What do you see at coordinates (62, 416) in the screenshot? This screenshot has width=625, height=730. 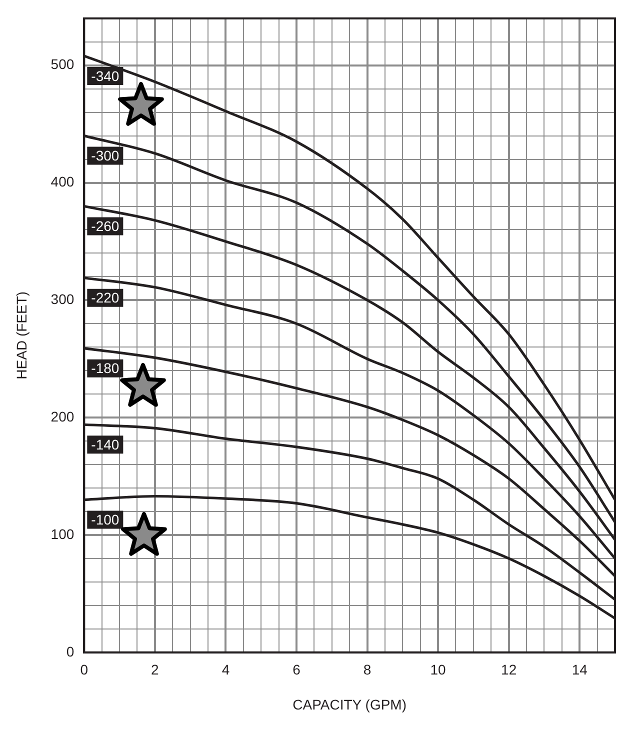 I see `y-tick-label: 200` at bounding box center [62, 416].